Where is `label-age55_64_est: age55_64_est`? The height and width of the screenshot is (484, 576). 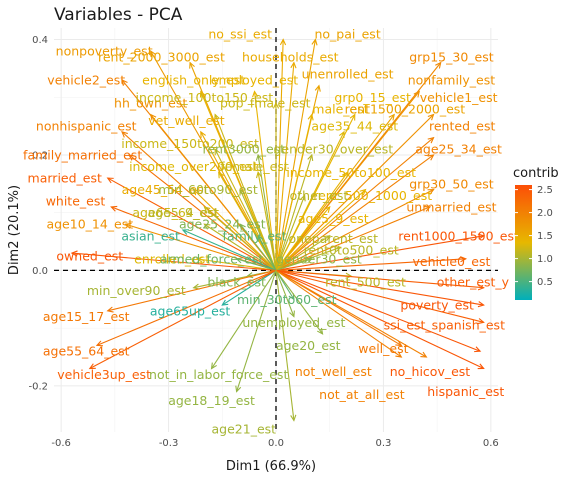
label-age55_64_est: age55_64_est is located at coordinates (86, 351).